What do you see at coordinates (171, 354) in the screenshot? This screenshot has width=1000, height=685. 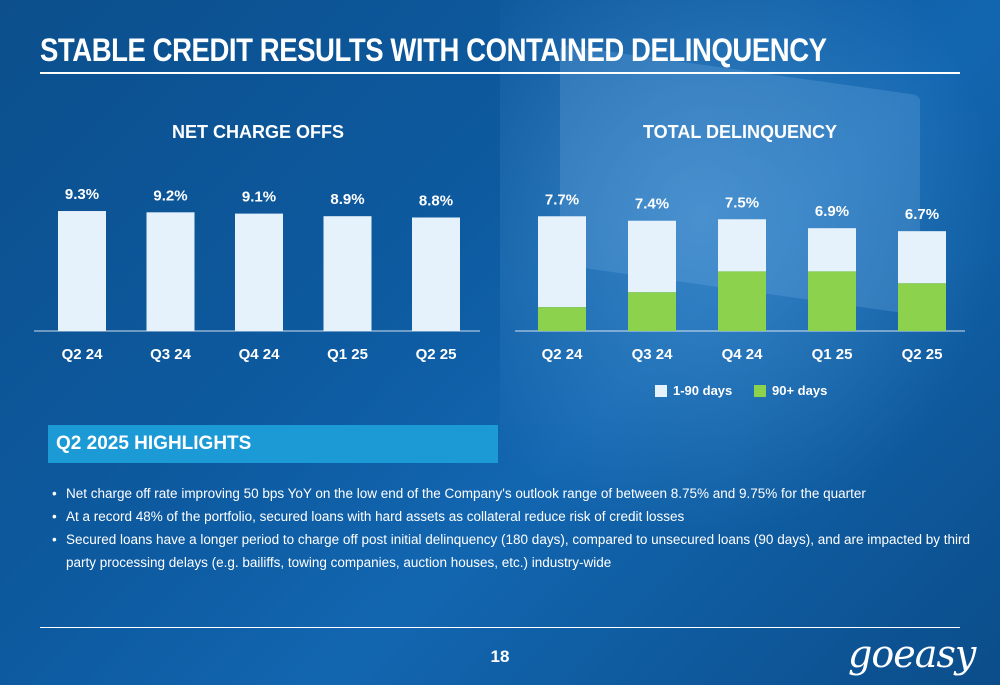 I see `net-charge-offs-tick-label: Q3 24` at bounding box center [171, 354].